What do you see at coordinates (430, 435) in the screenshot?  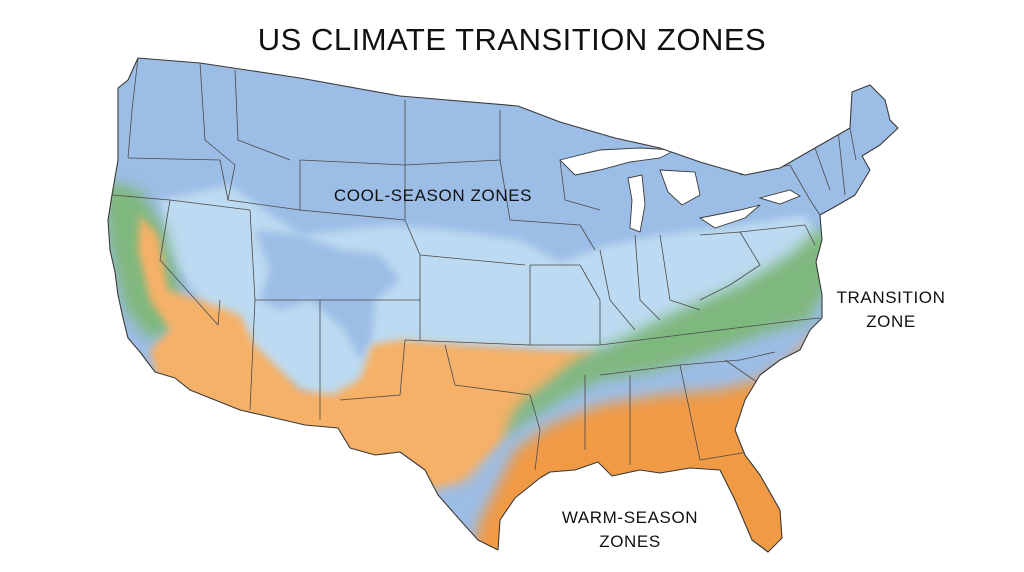 I see `warm-season-texas` at bounding box center [430, 435].